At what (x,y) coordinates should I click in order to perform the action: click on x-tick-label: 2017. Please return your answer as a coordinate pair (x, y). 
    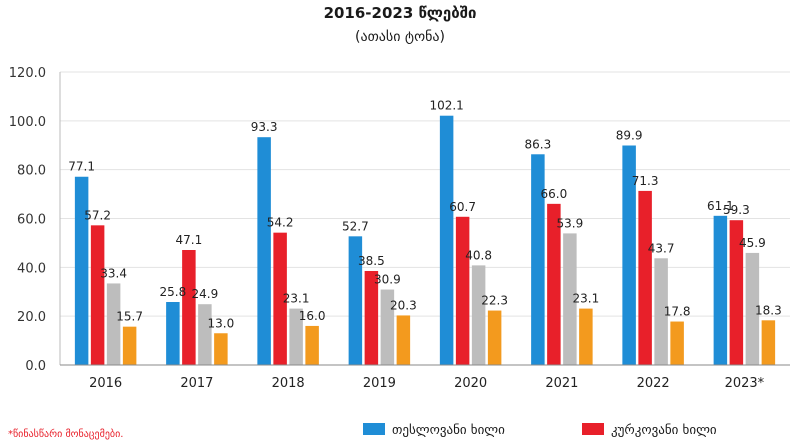
    Looking at the image, I should click on (196, 383).